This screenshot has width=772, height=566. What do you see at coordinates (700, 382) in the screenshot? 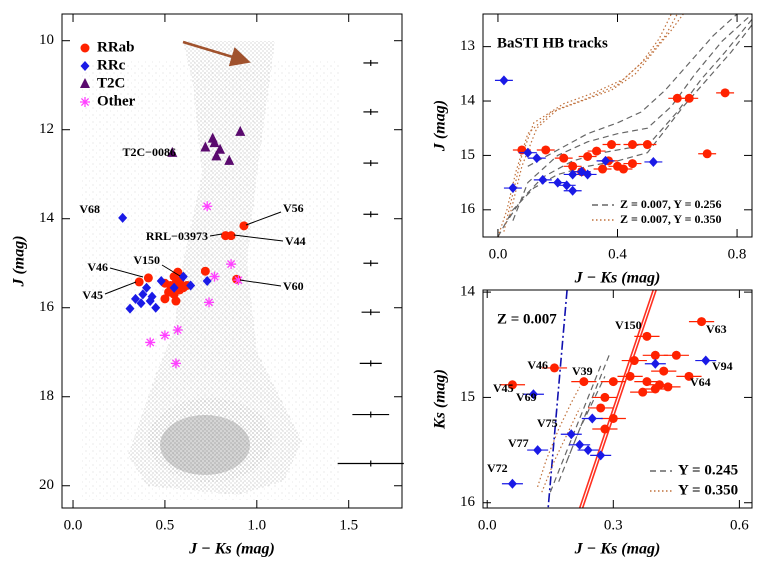
I see `star-label: V64` at bounding box center [700, 382].